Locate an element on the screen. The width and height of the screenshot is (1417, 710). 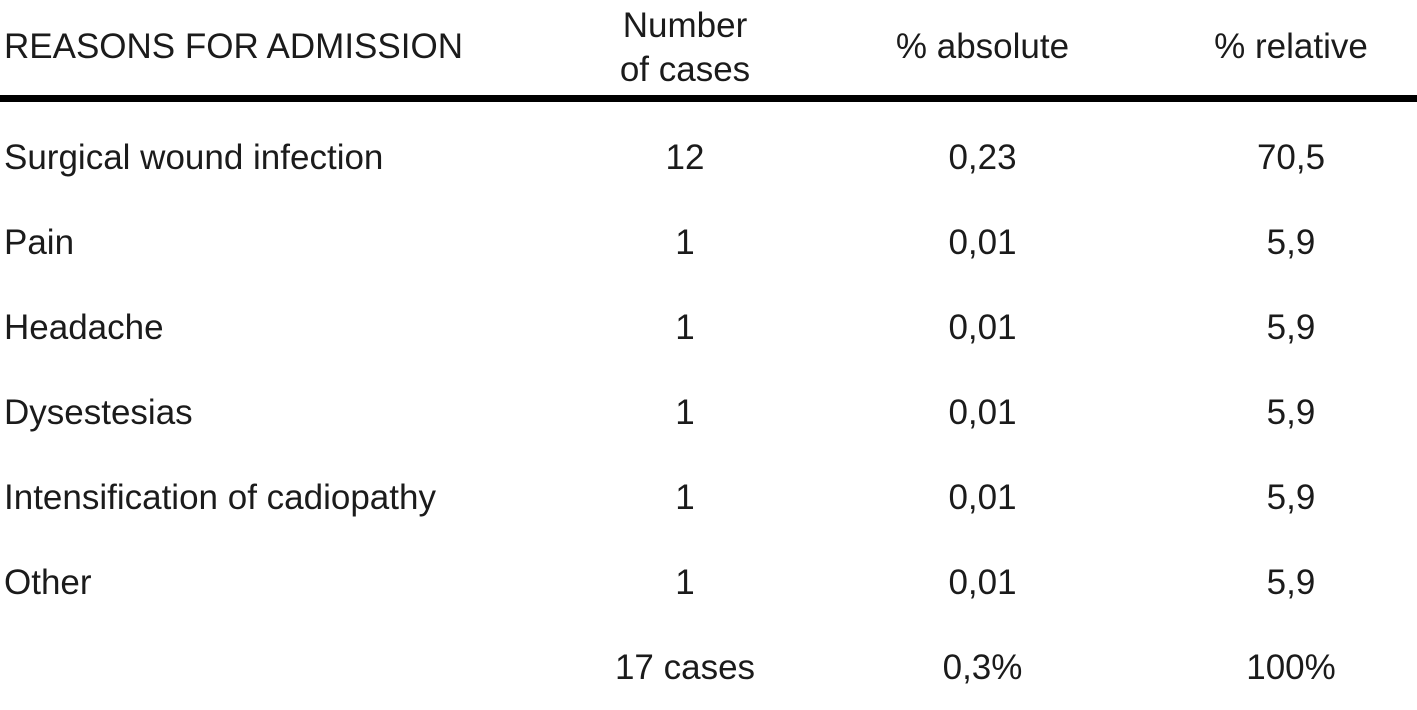
reason-cell: Other is located at coordinates (48, 583).